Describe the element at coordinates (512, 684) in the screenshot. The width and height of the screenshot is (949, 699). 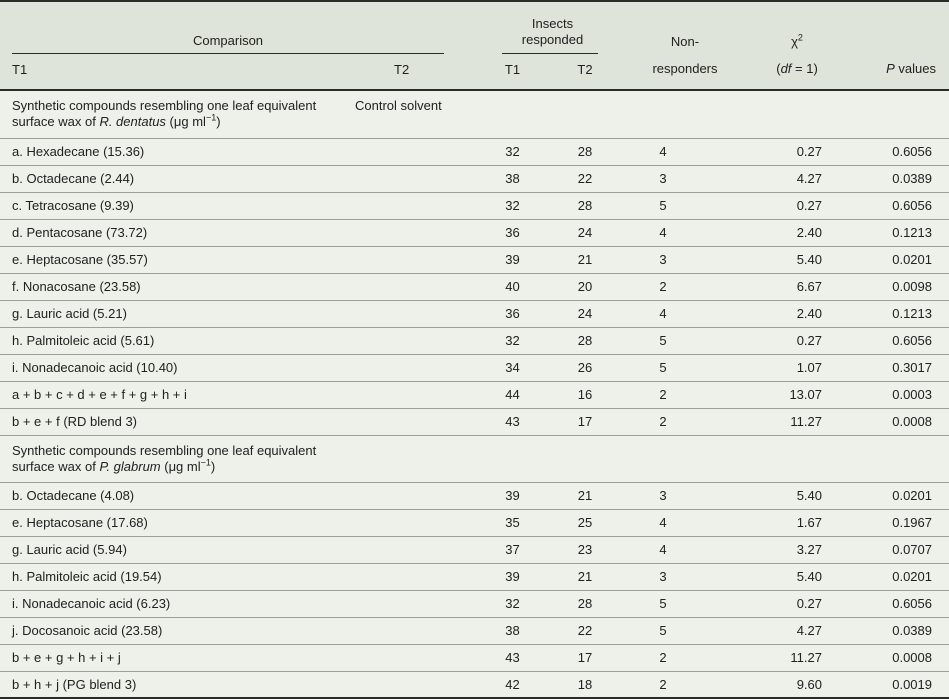
I see `cell-insects-t1: 42` at that location.